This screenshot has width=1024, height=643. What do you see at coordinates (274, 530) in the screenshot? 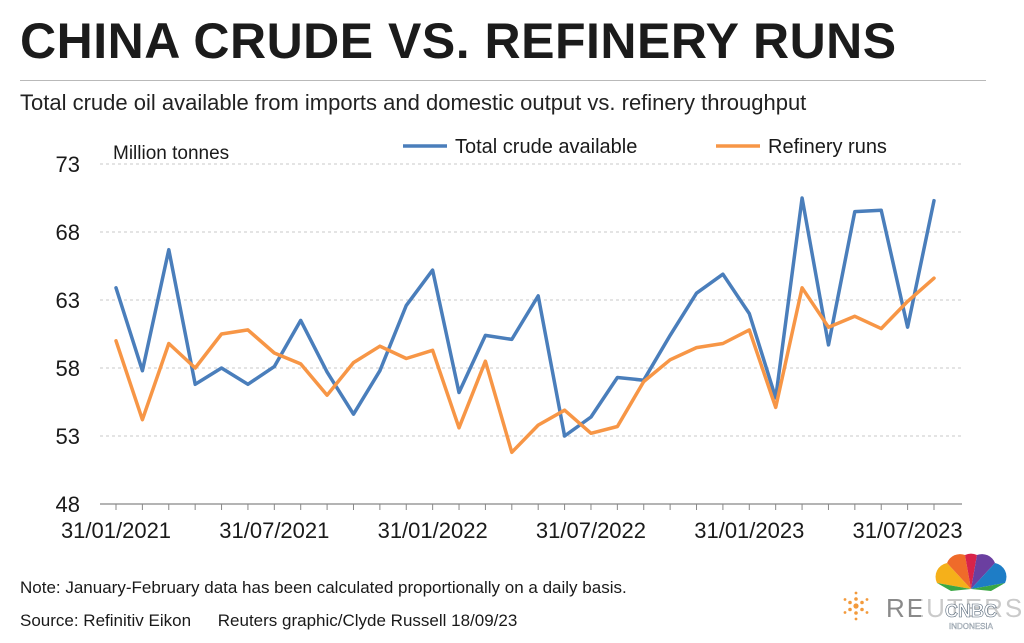
I see `x-tick-label: 31/07/2021` at bounding box center [274, 530].